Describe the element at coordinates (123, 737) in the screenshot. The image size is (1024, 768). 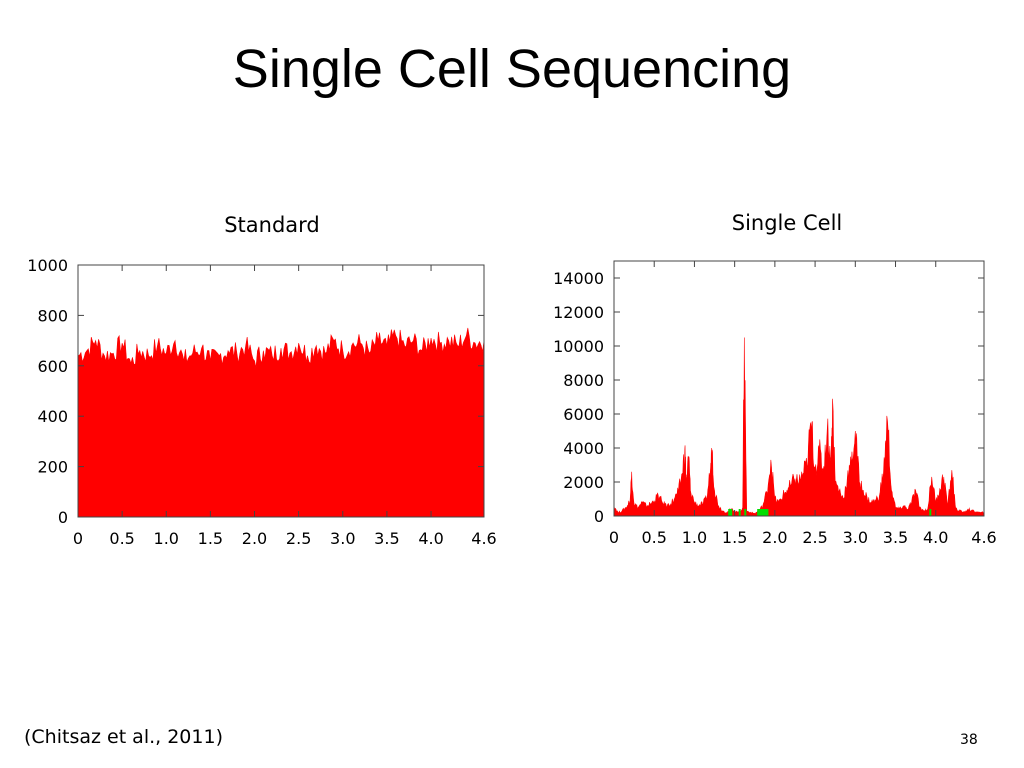
I see `citation: (Chitsaz et al., 2011)` at that location.